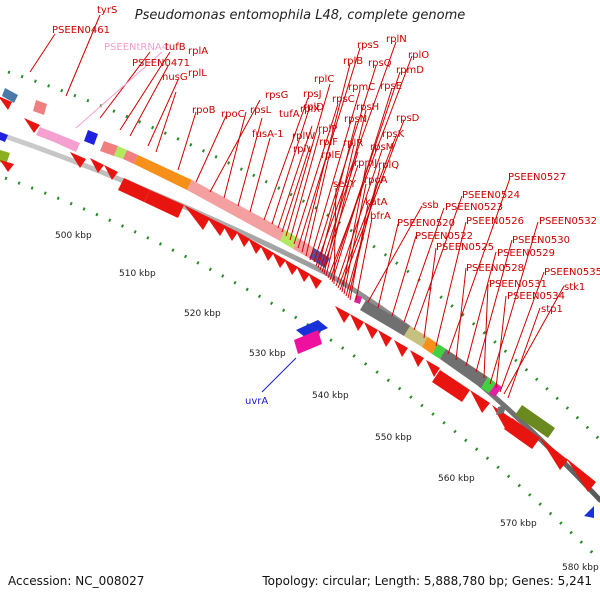 The width and height of the screenshot is (600, 600). Describe the element at coordinates (198, 51) in the screenshot. I see `gene-label: rplA` at that location.